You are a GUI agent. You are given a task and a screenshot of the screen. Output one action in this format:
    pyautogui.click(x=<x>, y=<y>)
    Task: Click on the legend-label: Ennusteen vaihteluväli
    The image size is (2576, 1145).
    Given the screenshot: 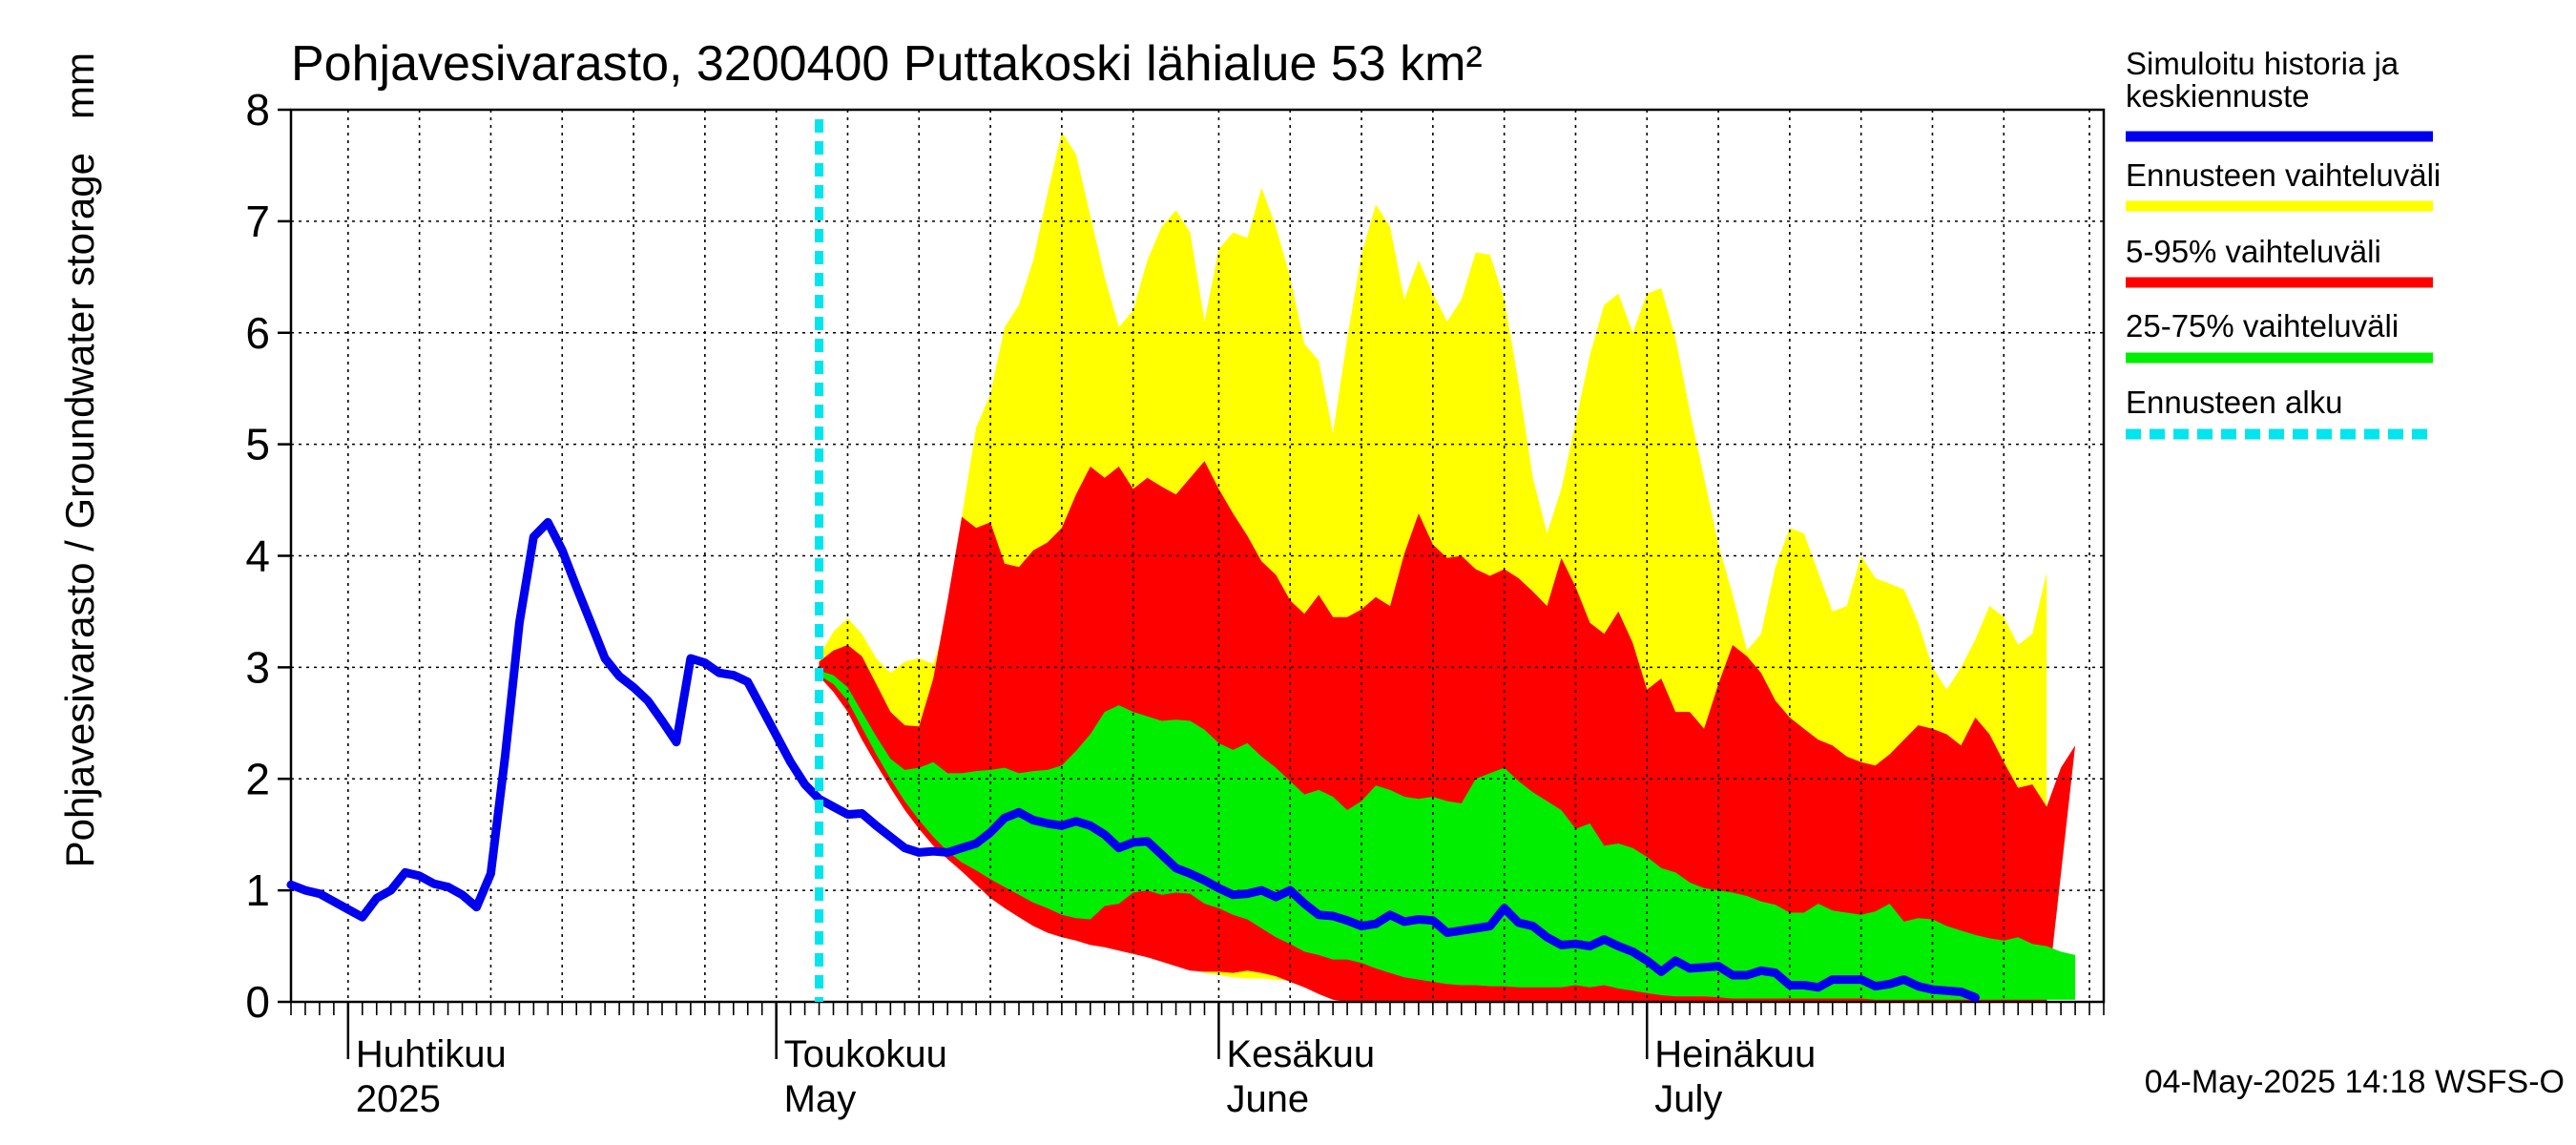 What is the action you would take?
    pyautogui.click(x=2283, y=175)
    